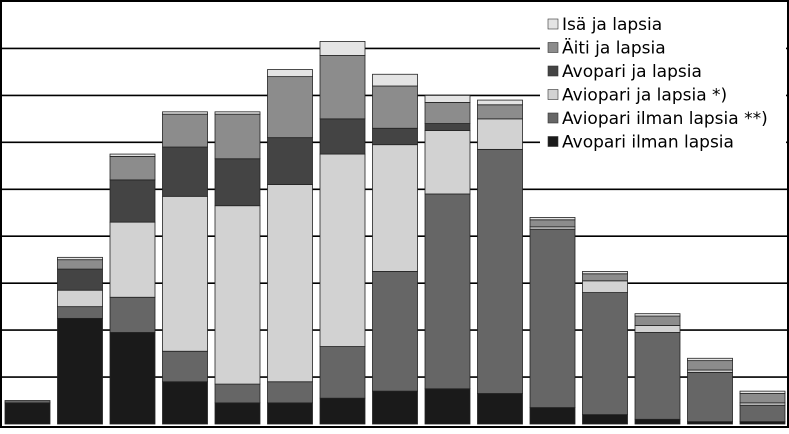 The height and width of the screenshot is (434, 789). What do you see at coordinates (644, 96) in the screenshot?
I see `legend-label: Aviopari ja lapsia *)` at bounding box center [644, 96].